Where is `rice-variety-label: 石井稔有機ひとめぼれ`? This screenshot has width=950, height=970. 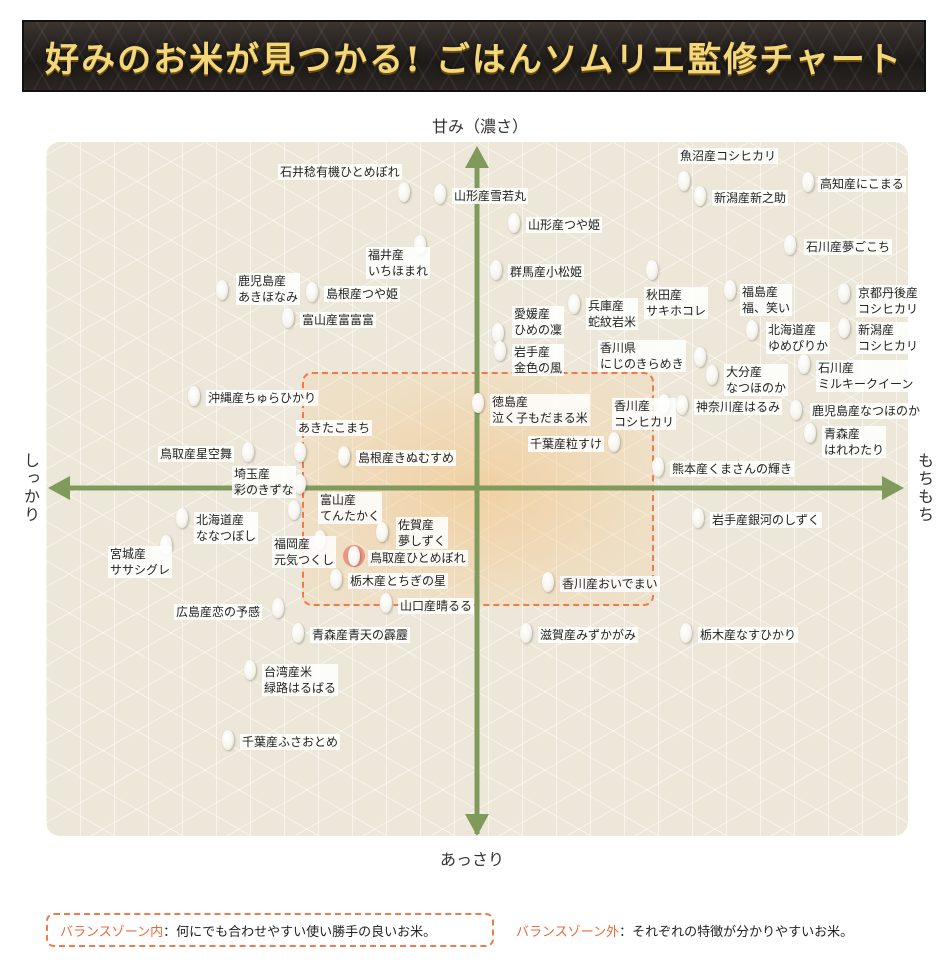 rice-variety-label: 石井稔有機ひとめぼれ is located at coordinates (340, 172).